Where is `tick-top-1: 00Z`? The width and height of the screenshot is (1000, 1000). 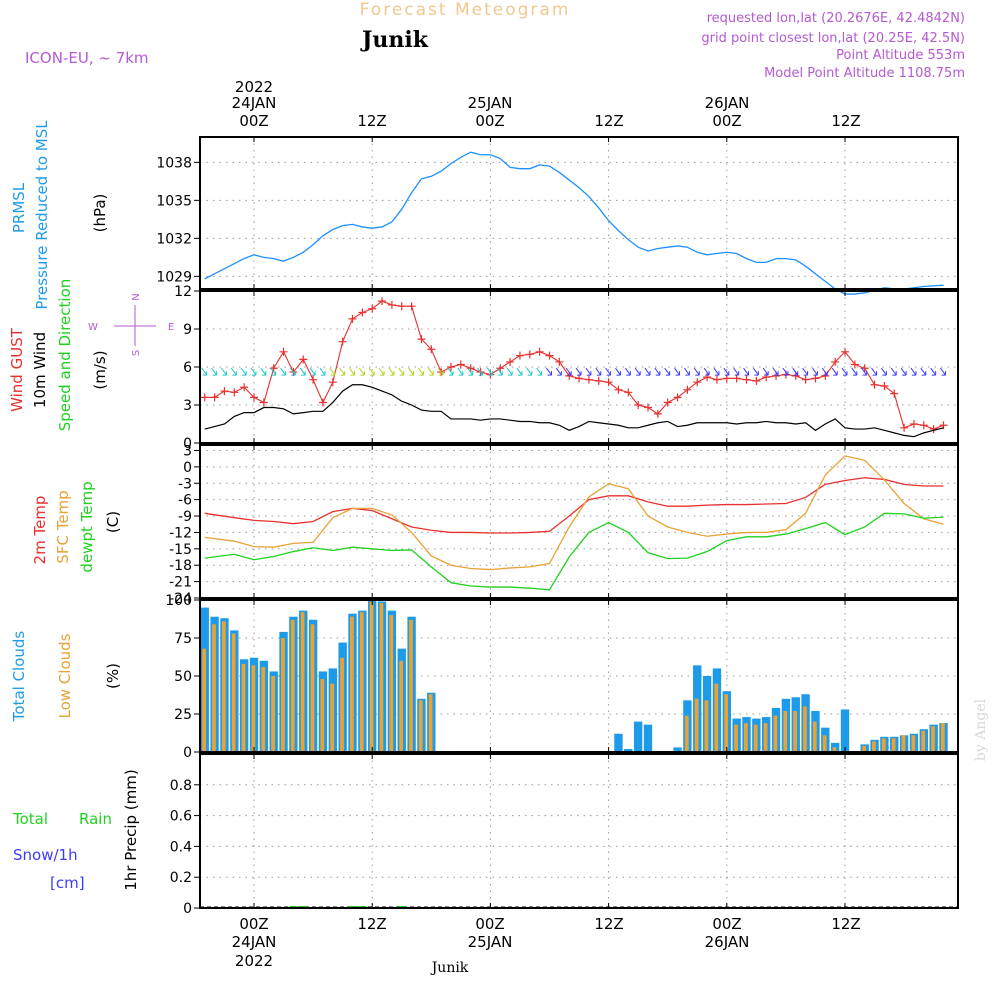
tick-top-1: 00Z is located at coordinates (253, 121).